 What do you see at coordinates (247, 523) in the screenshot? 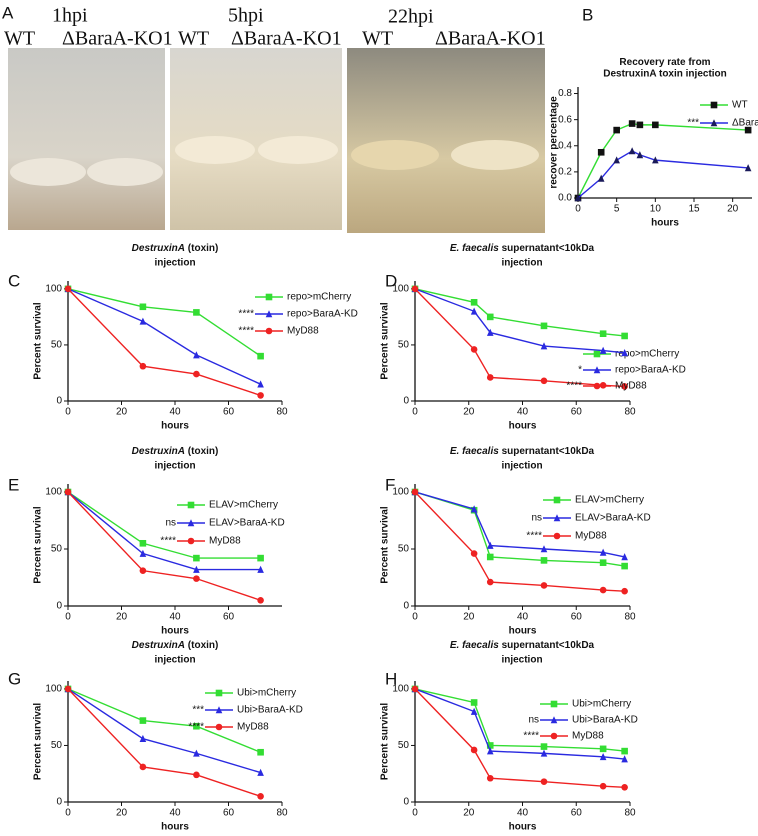
I see `legend-label: ELAV>BaraA-KD` at bounding box center [247, 523].